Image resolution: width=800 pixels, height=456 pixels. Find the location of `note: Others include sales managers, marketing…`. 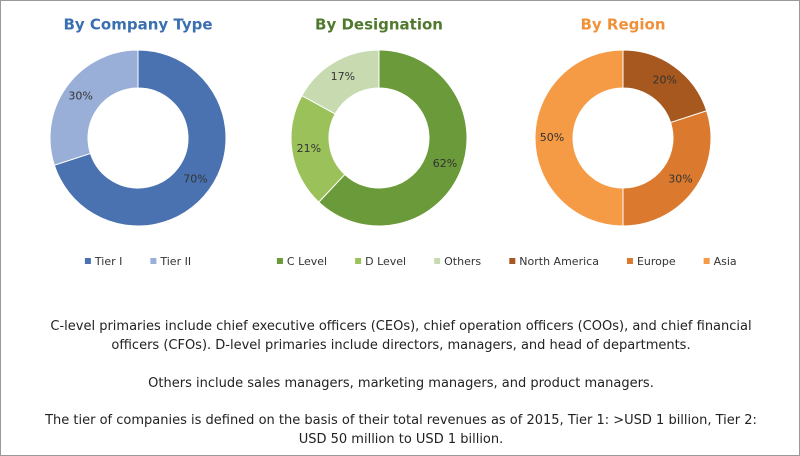

note: Others include sales managers, marketing… is located at coordinates (401, 383).